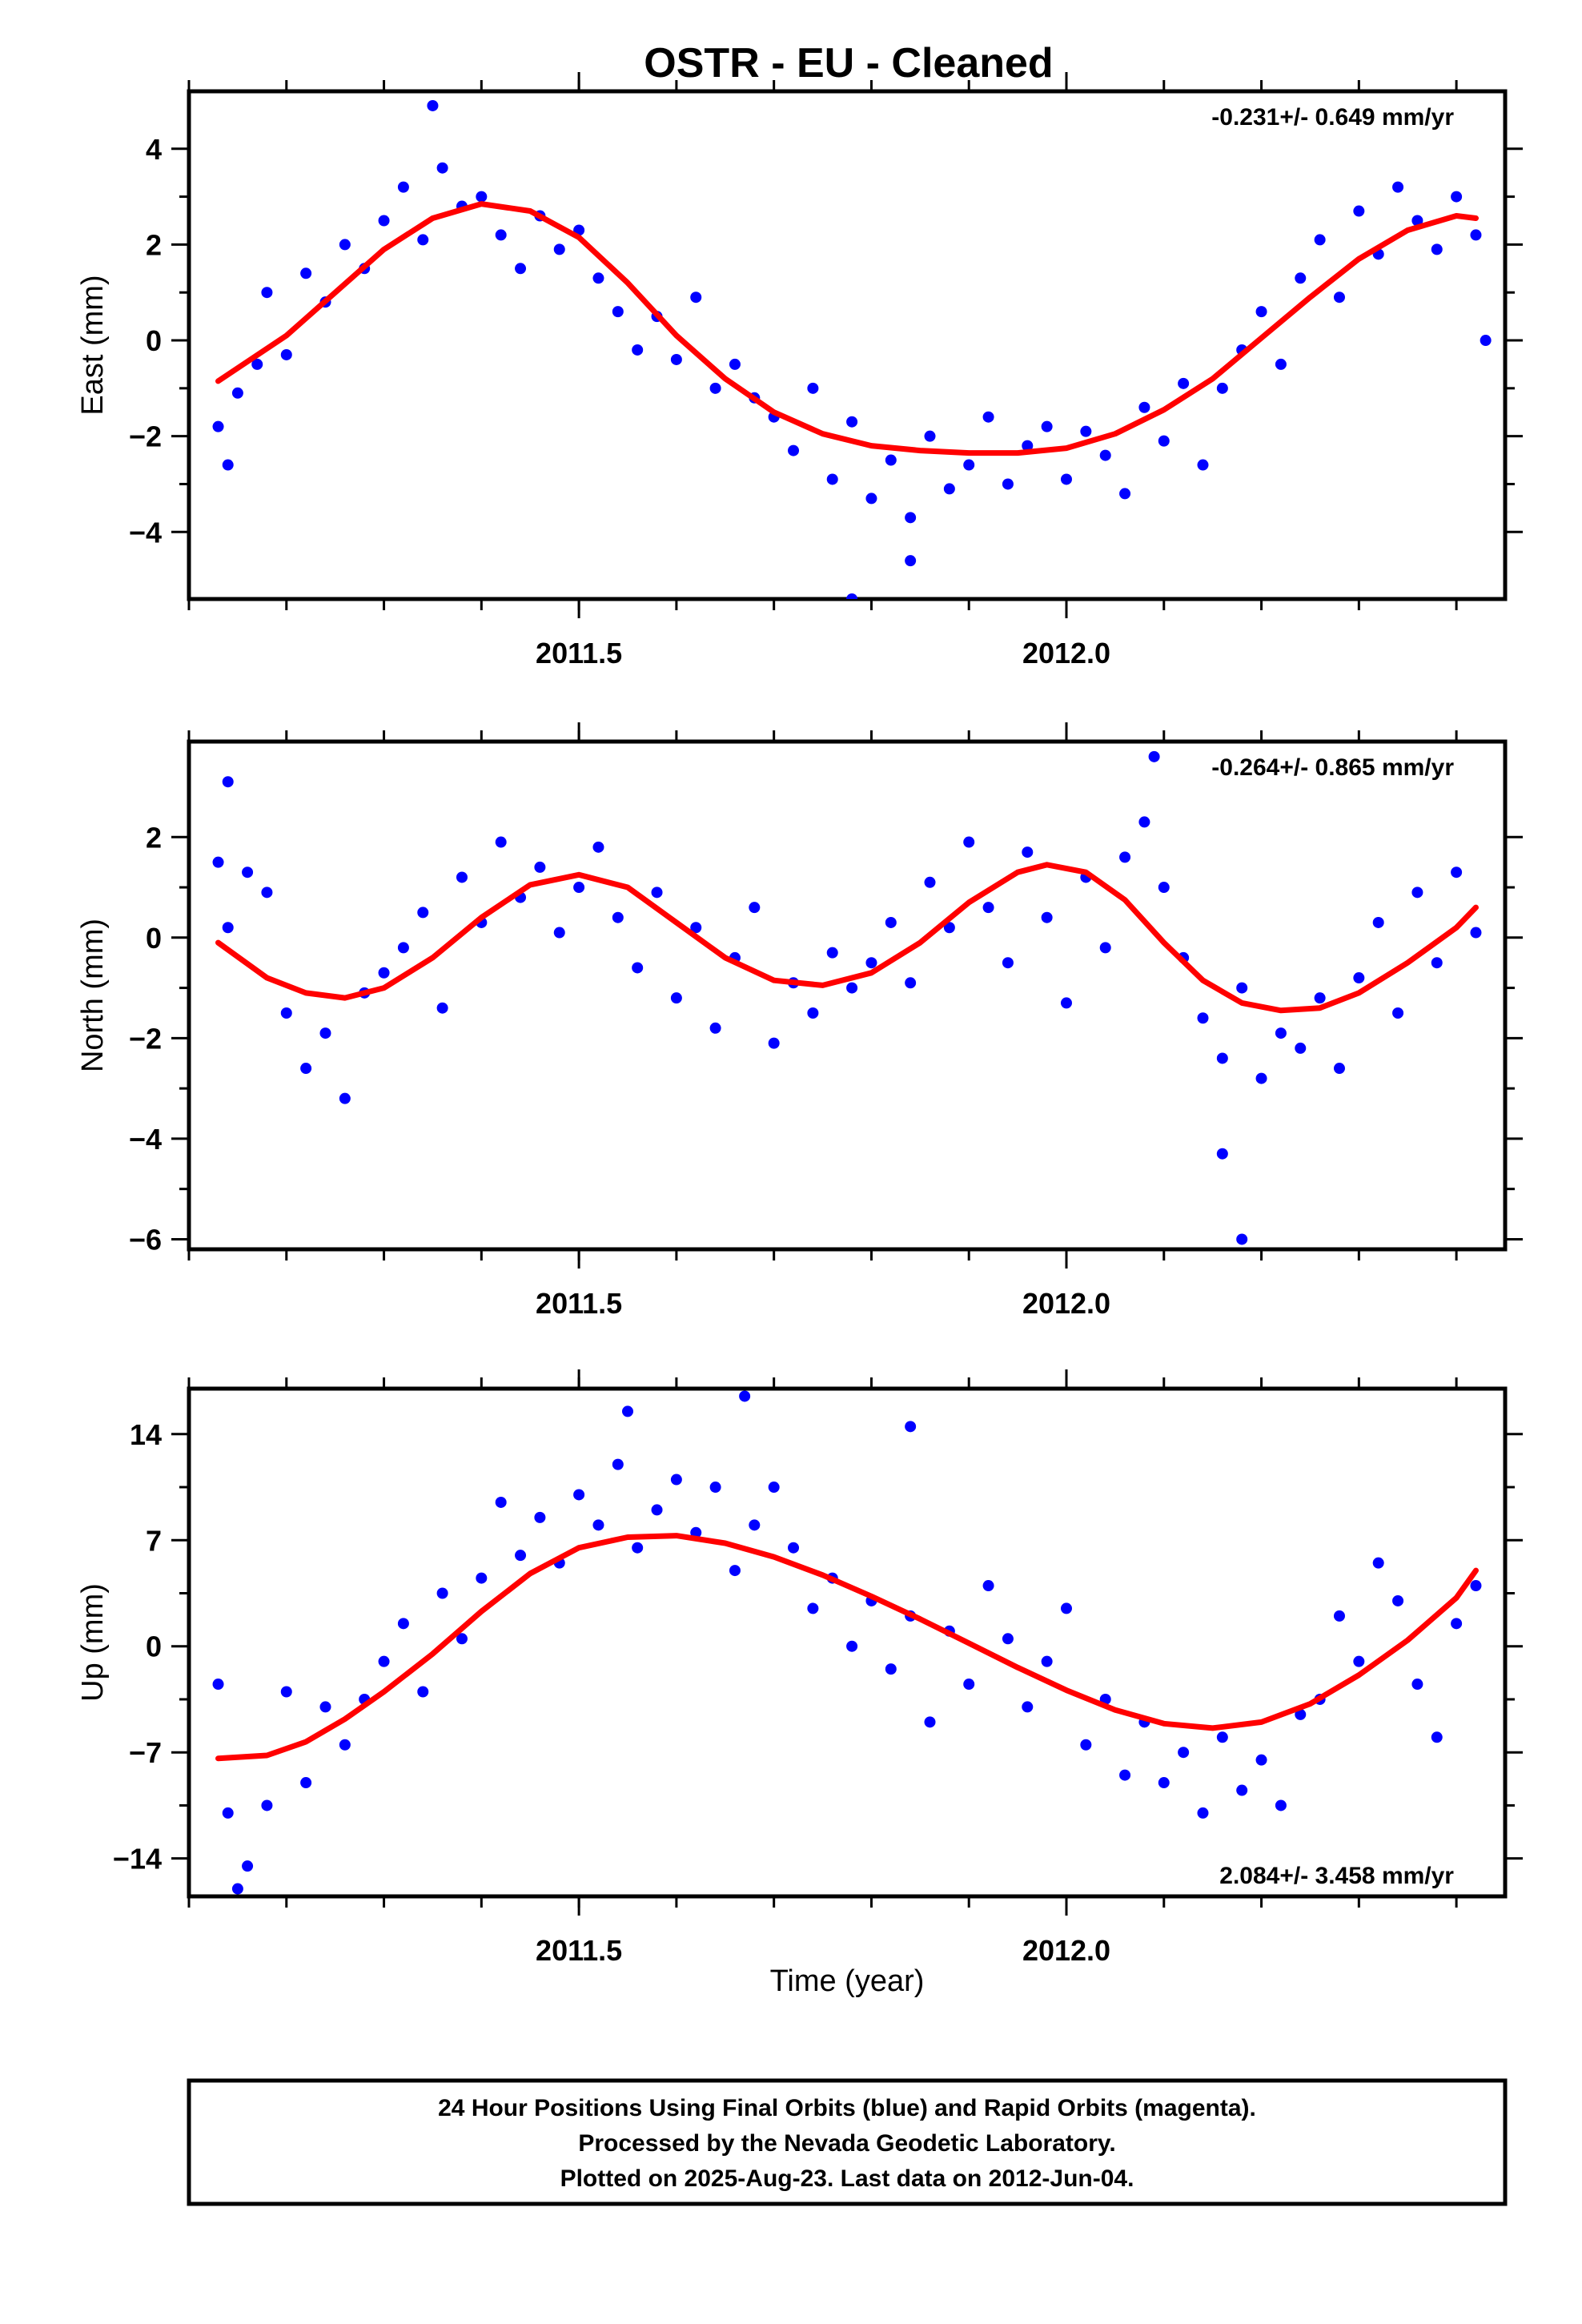 This screenshot has width=1582, height=2324. I want to click on x-tick-label: 2011.5, so click(579, 653).